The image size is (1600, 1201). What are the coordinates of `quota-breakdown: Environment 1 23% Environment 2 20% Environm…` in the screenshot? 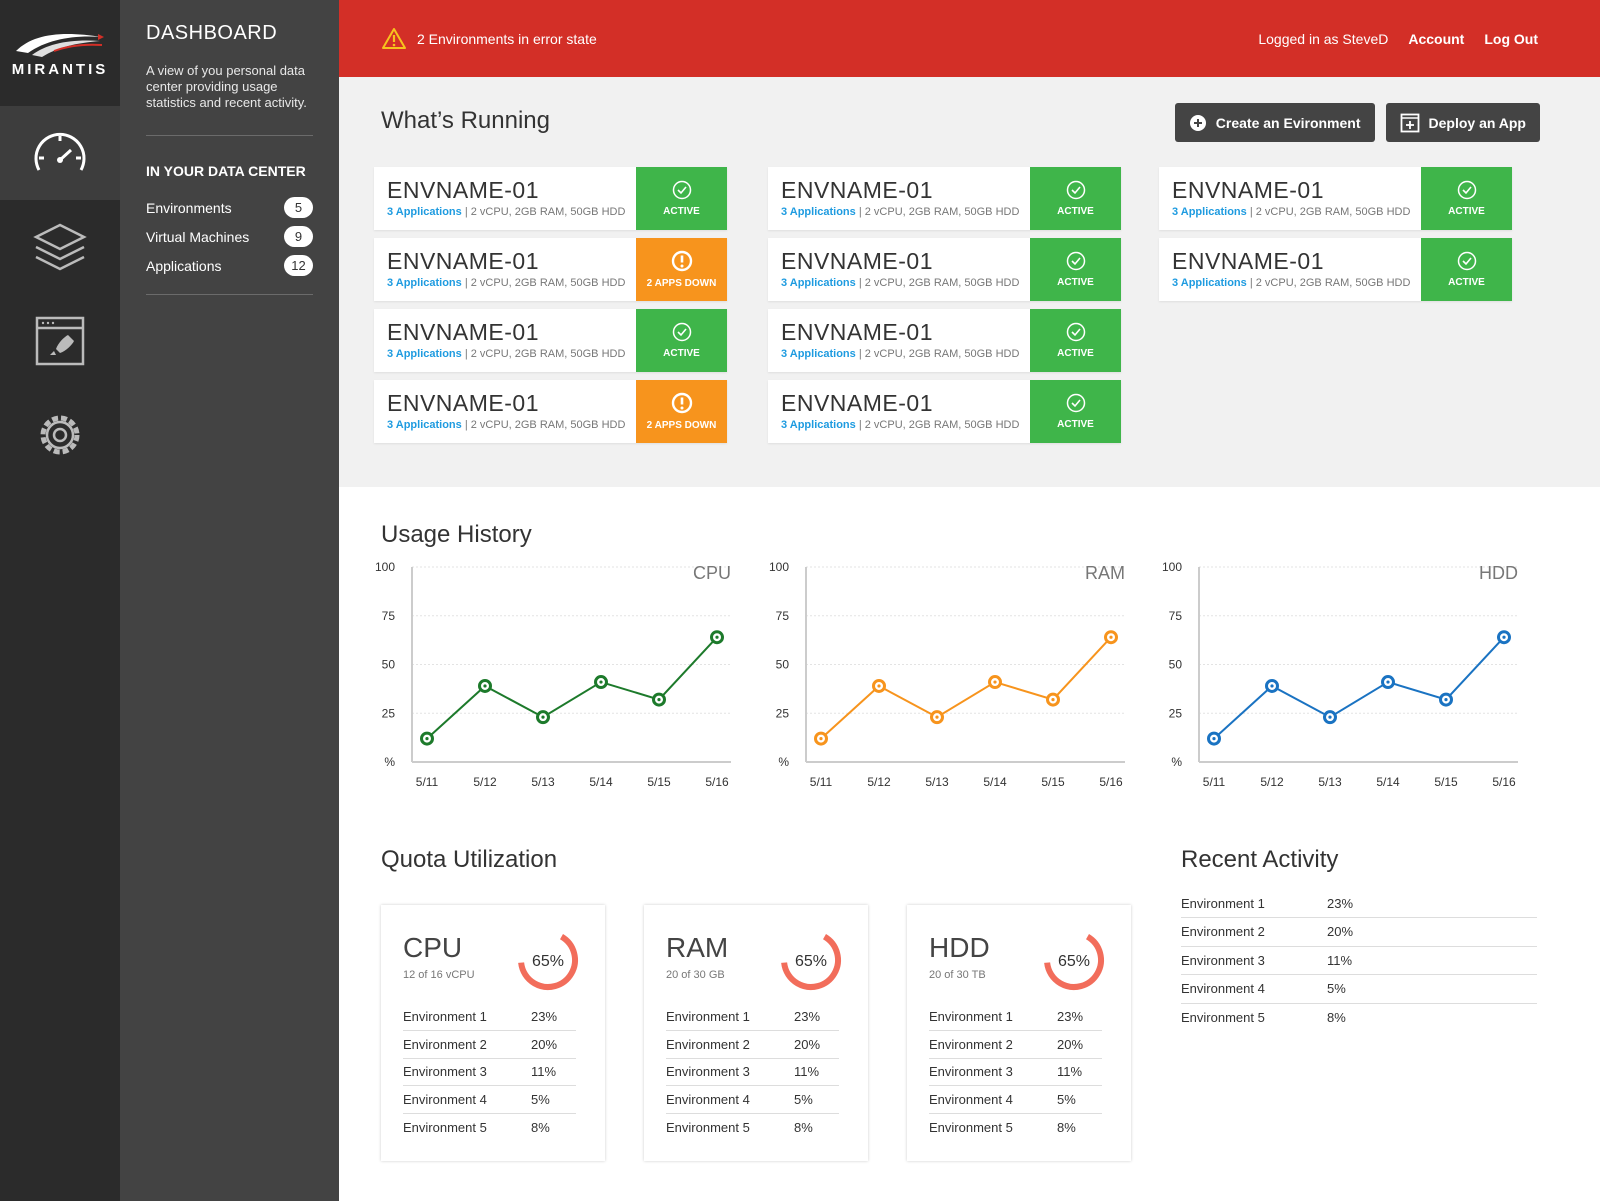 It's located at (752, 1072).